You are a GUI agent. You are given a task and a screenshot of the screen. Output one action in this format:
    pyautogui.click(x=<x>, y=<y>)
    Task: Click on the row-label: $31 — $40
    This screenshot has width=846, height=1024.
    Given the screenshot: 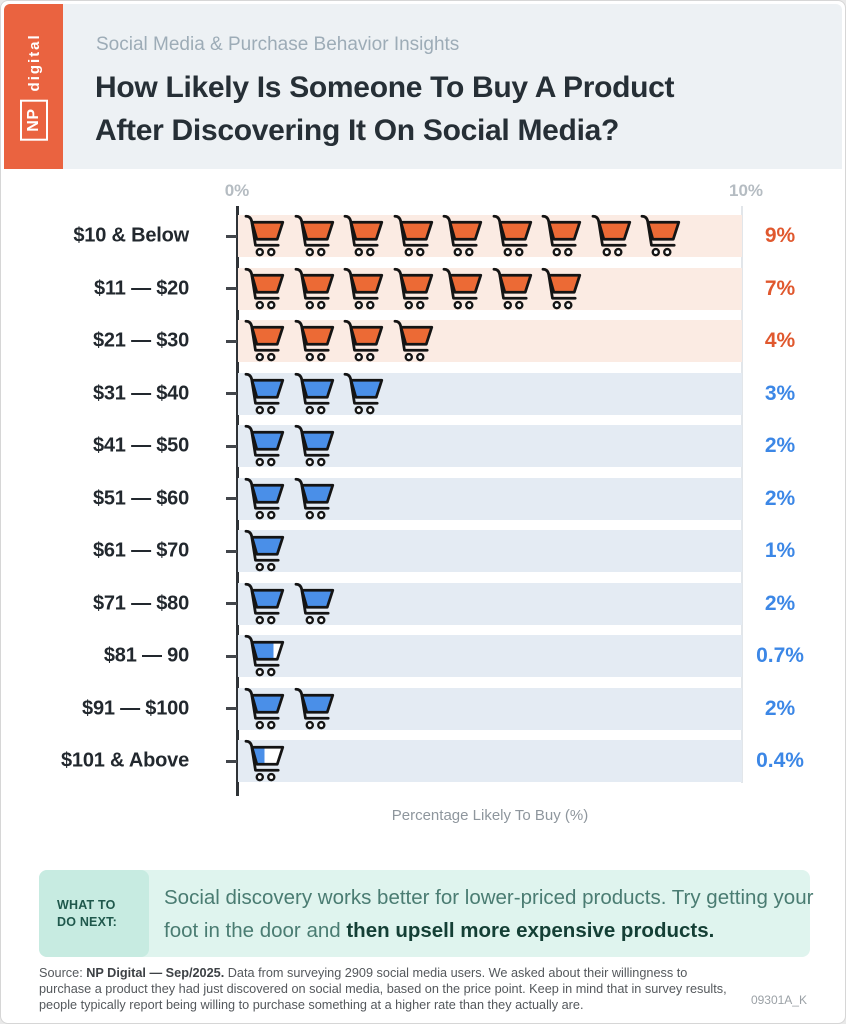 What is the action you would take?
    pyautogui.click(x=140, y=393)
    